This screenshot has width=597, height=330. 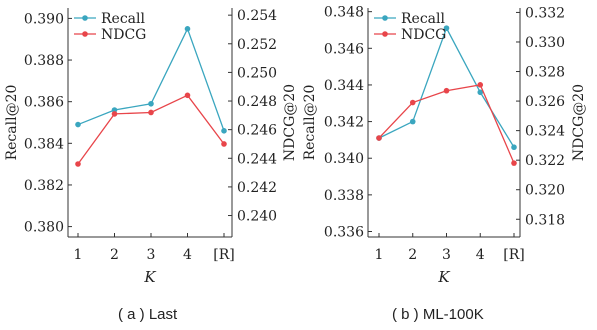 I want to click on b-xtick-label: 3, so click(x=446, y=255).